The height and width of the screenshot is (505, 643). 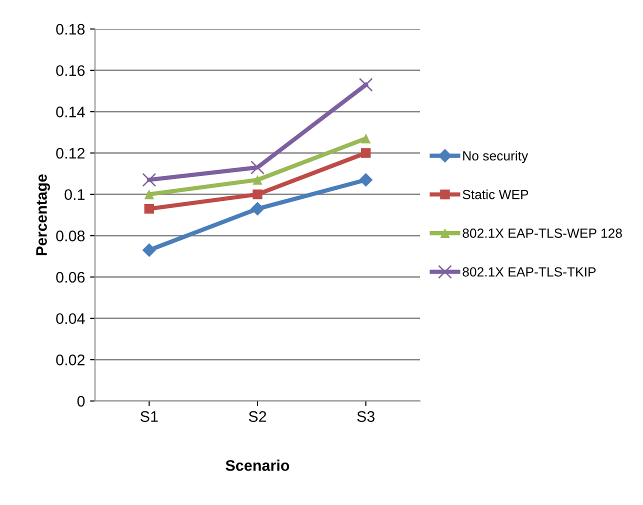 What do you see at coordinates (70, 360) in the screenshot?
I see `y-tick-label: 0.02` at bounding box center [70, 360].